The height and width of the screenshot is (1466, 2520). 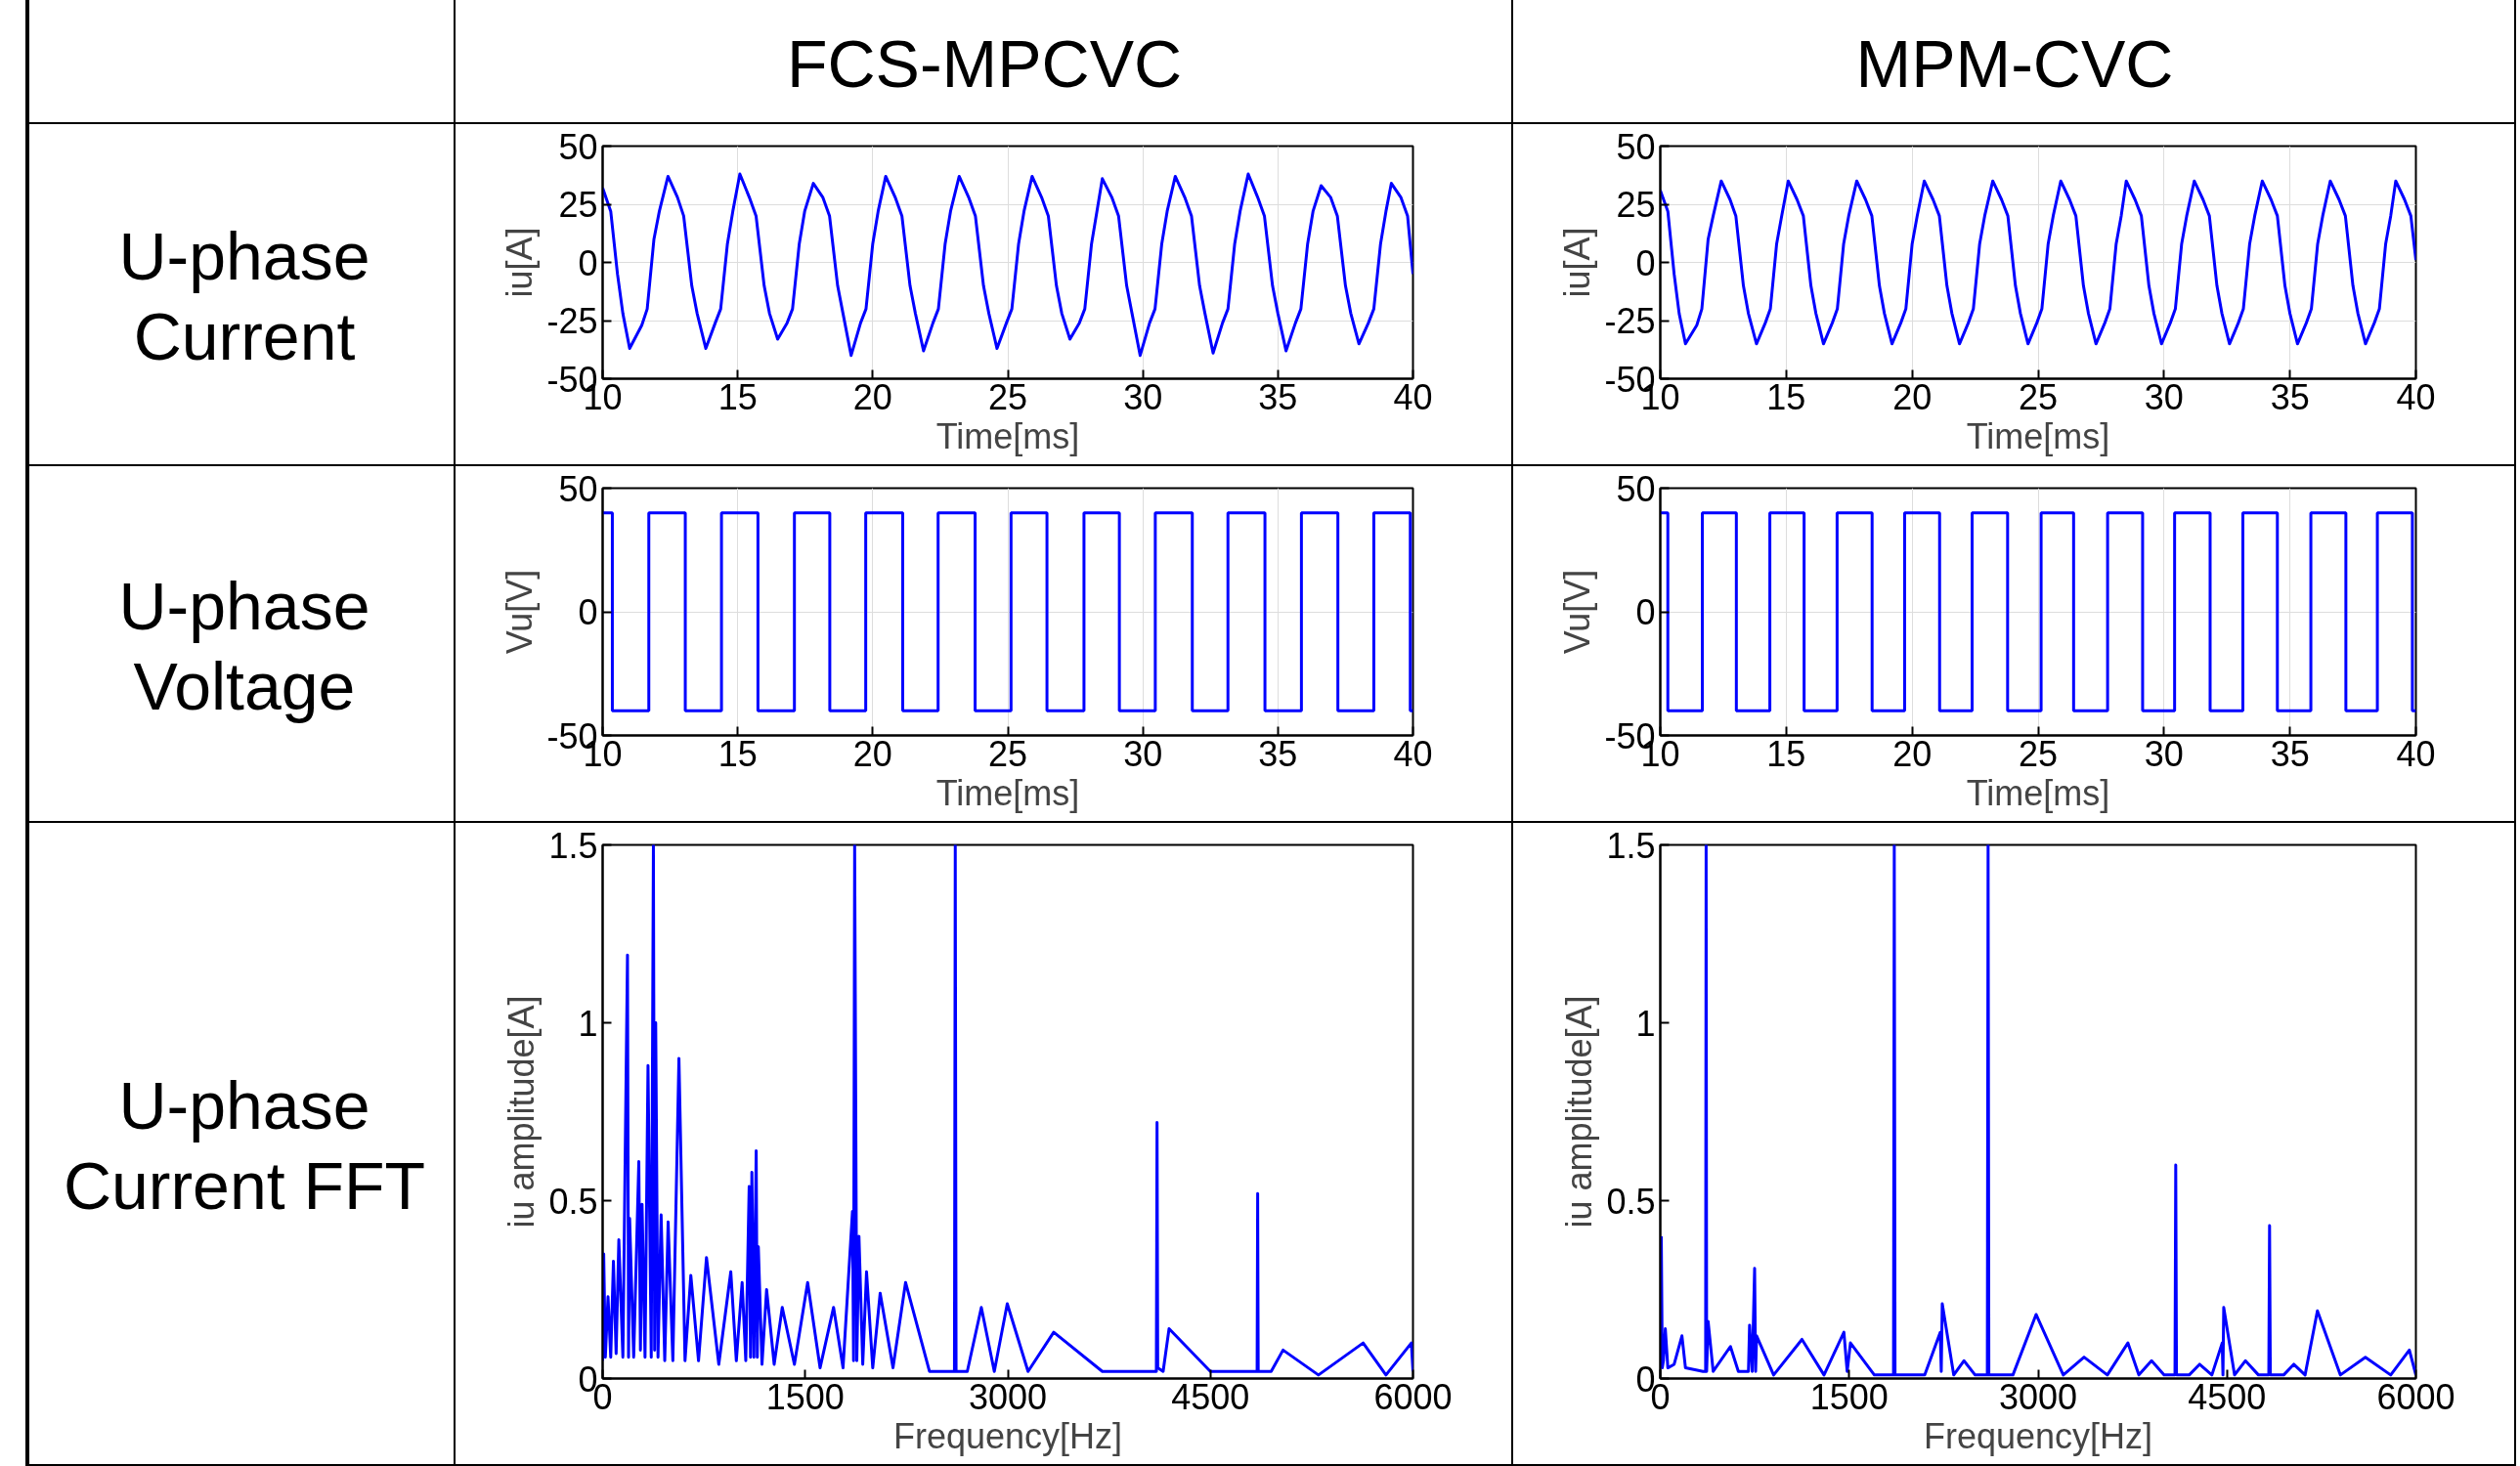 I want to click on chart-title: MPM-CVC, so click(x=2014, y=64).